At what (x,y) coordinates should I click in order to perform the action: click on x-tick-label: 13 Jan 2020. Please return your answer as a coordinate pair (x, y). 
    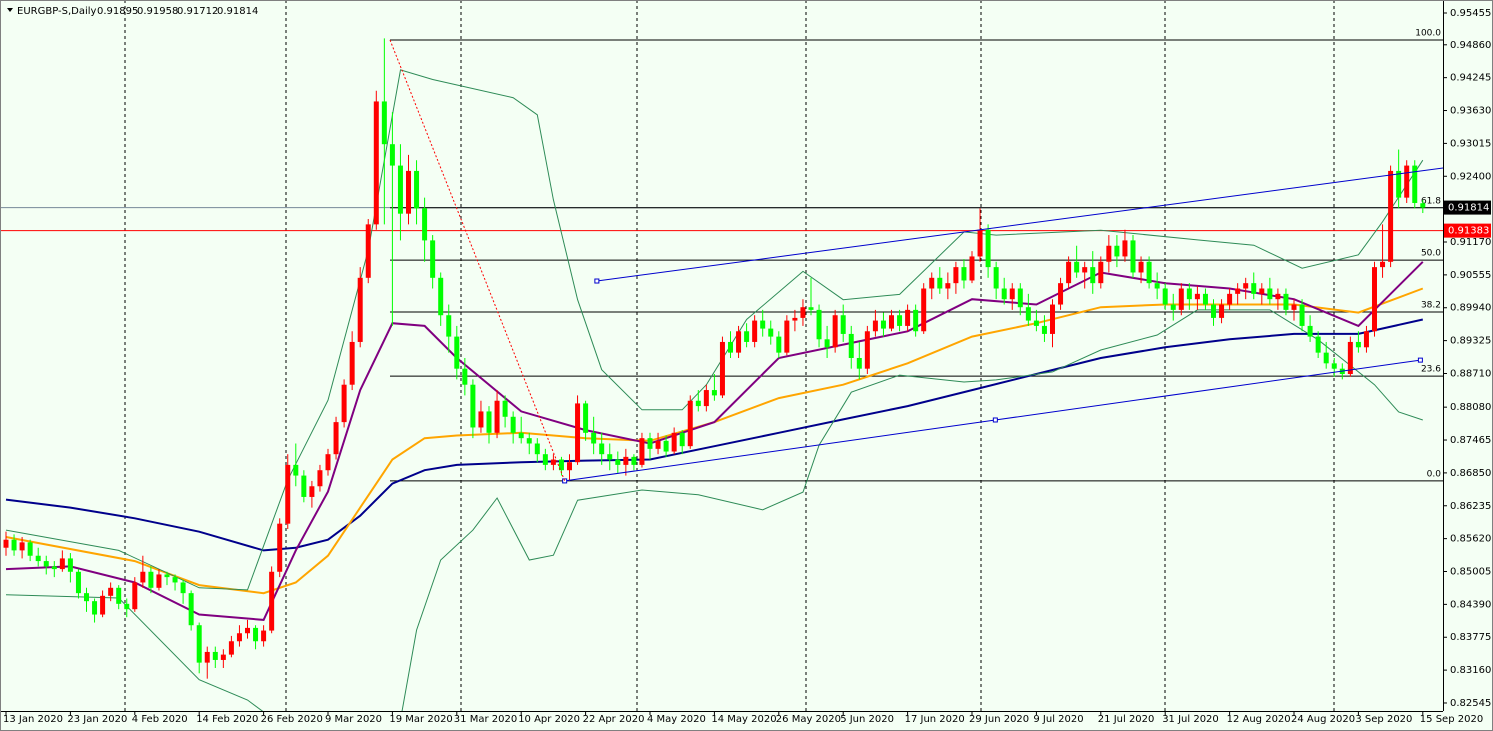
    Looking at the image, I should click on (33, 719).